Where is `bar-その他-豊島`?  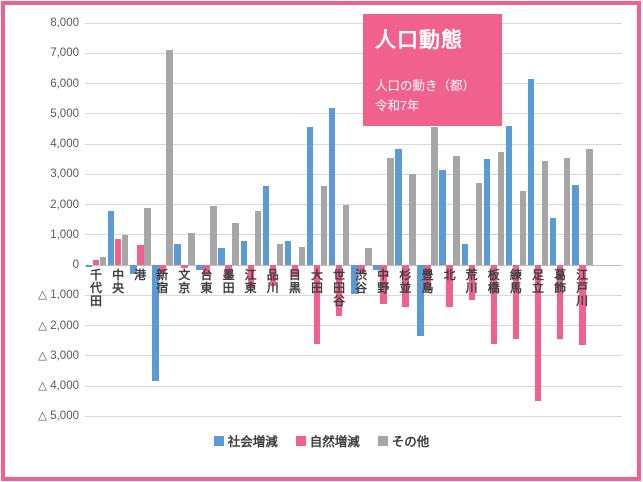
bar-その他-豊島 is located at coordinates (434, 196).